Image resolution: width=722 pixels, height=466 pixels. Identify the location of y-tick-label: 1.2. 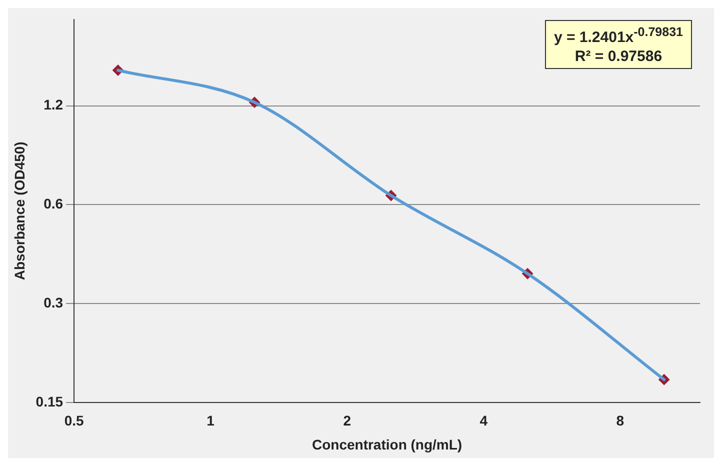
(54, 104).